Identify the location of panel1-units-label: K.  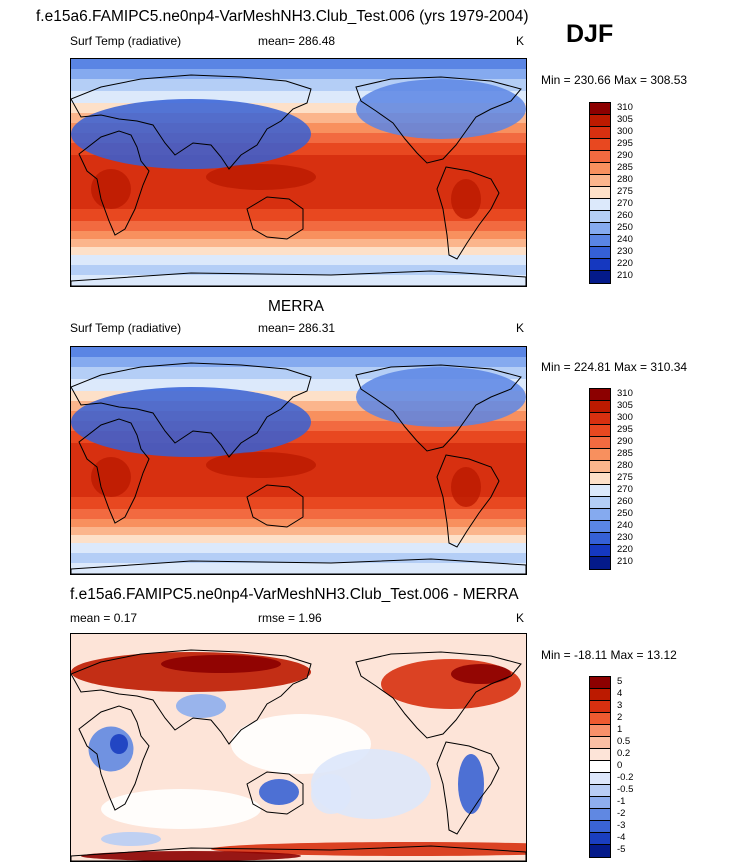
(520, 41).